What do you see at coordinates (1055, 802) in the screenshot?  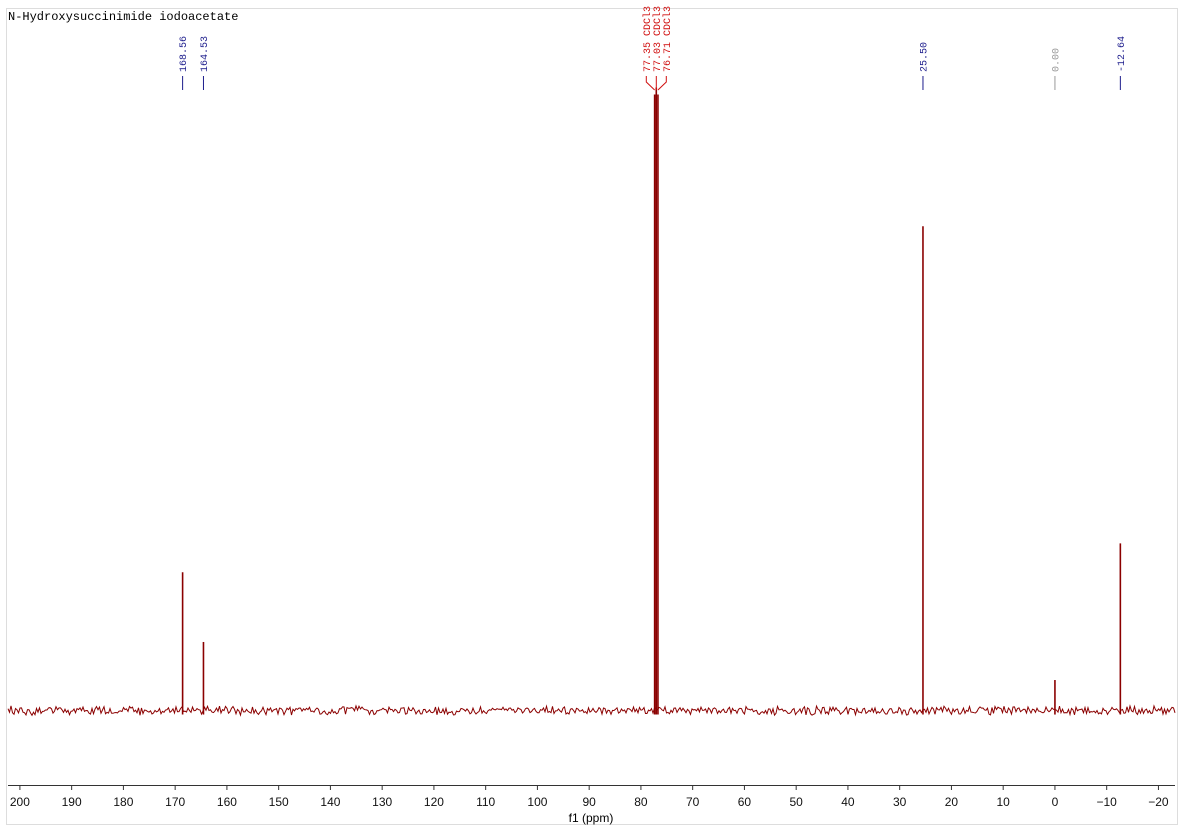 I see `x-tick-label: 0` at bounding box center [1055, 802].